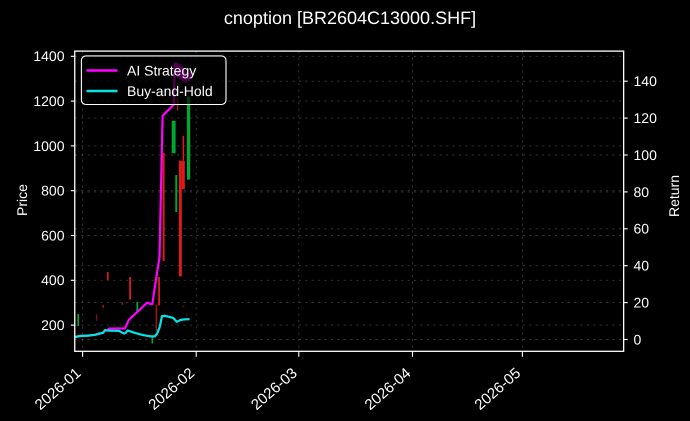 This screenshot has width=690, height=421. What do you see at coordinates (638, 339) in the screenshot?
I see `svg-text: 0` at bounding box center [638, 339].